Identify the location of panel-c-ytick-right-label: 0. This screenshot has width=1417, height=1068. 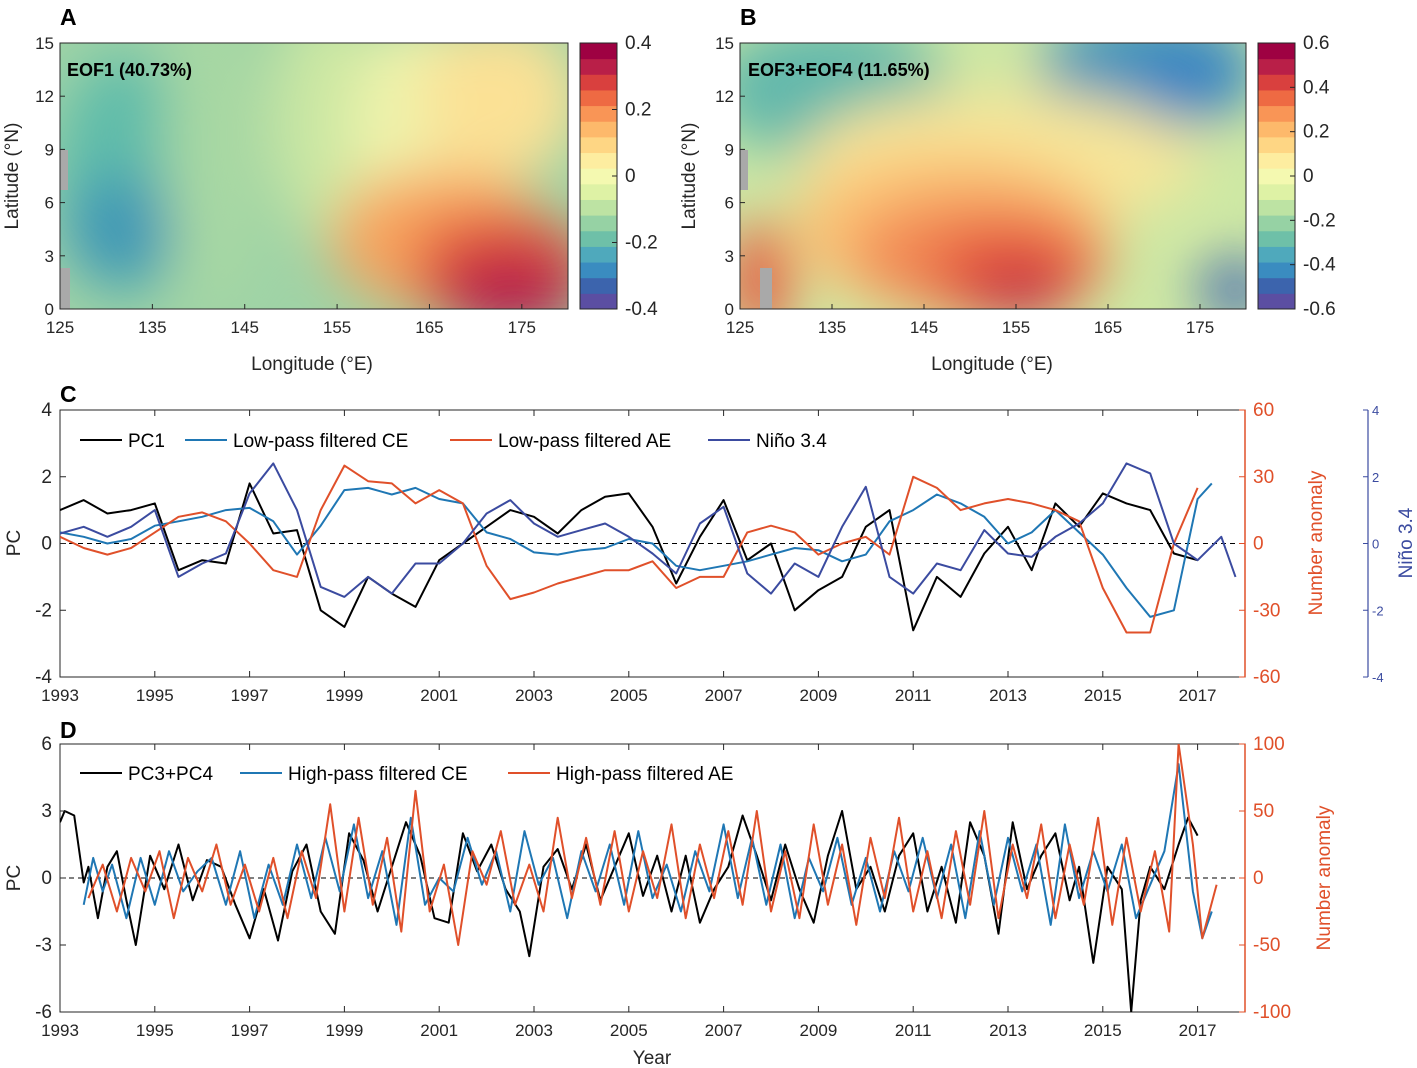
(1258, 544).